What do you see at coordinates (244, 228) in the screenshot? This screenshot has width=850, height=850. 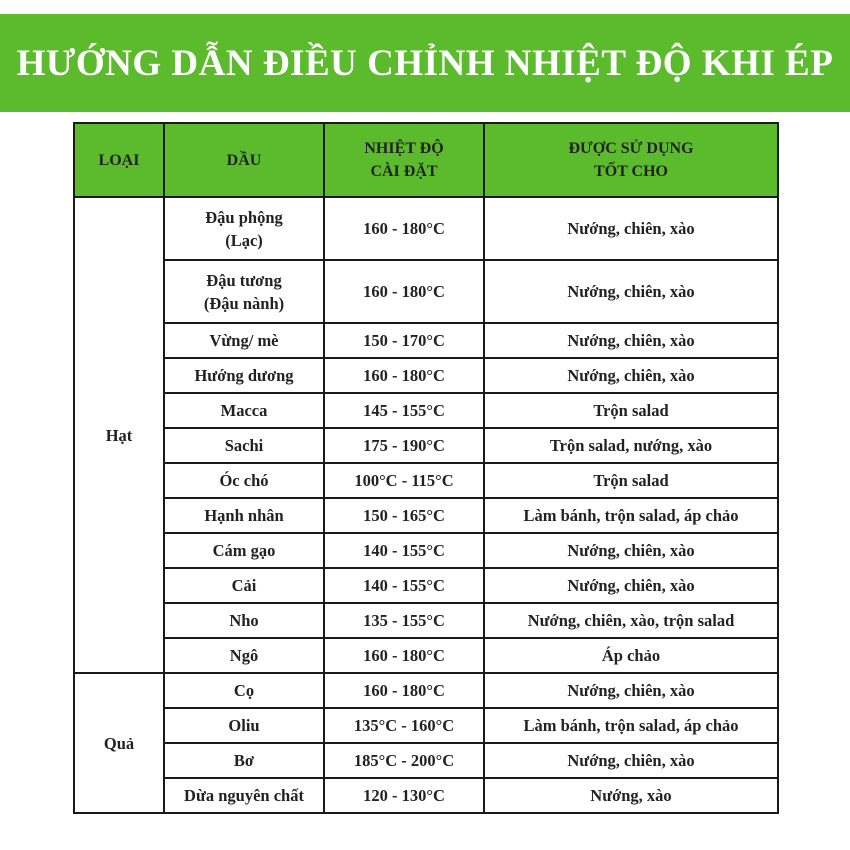 I see `oil-cell: Đậu phộng (Lạc)` at bounding box center [244, 228].